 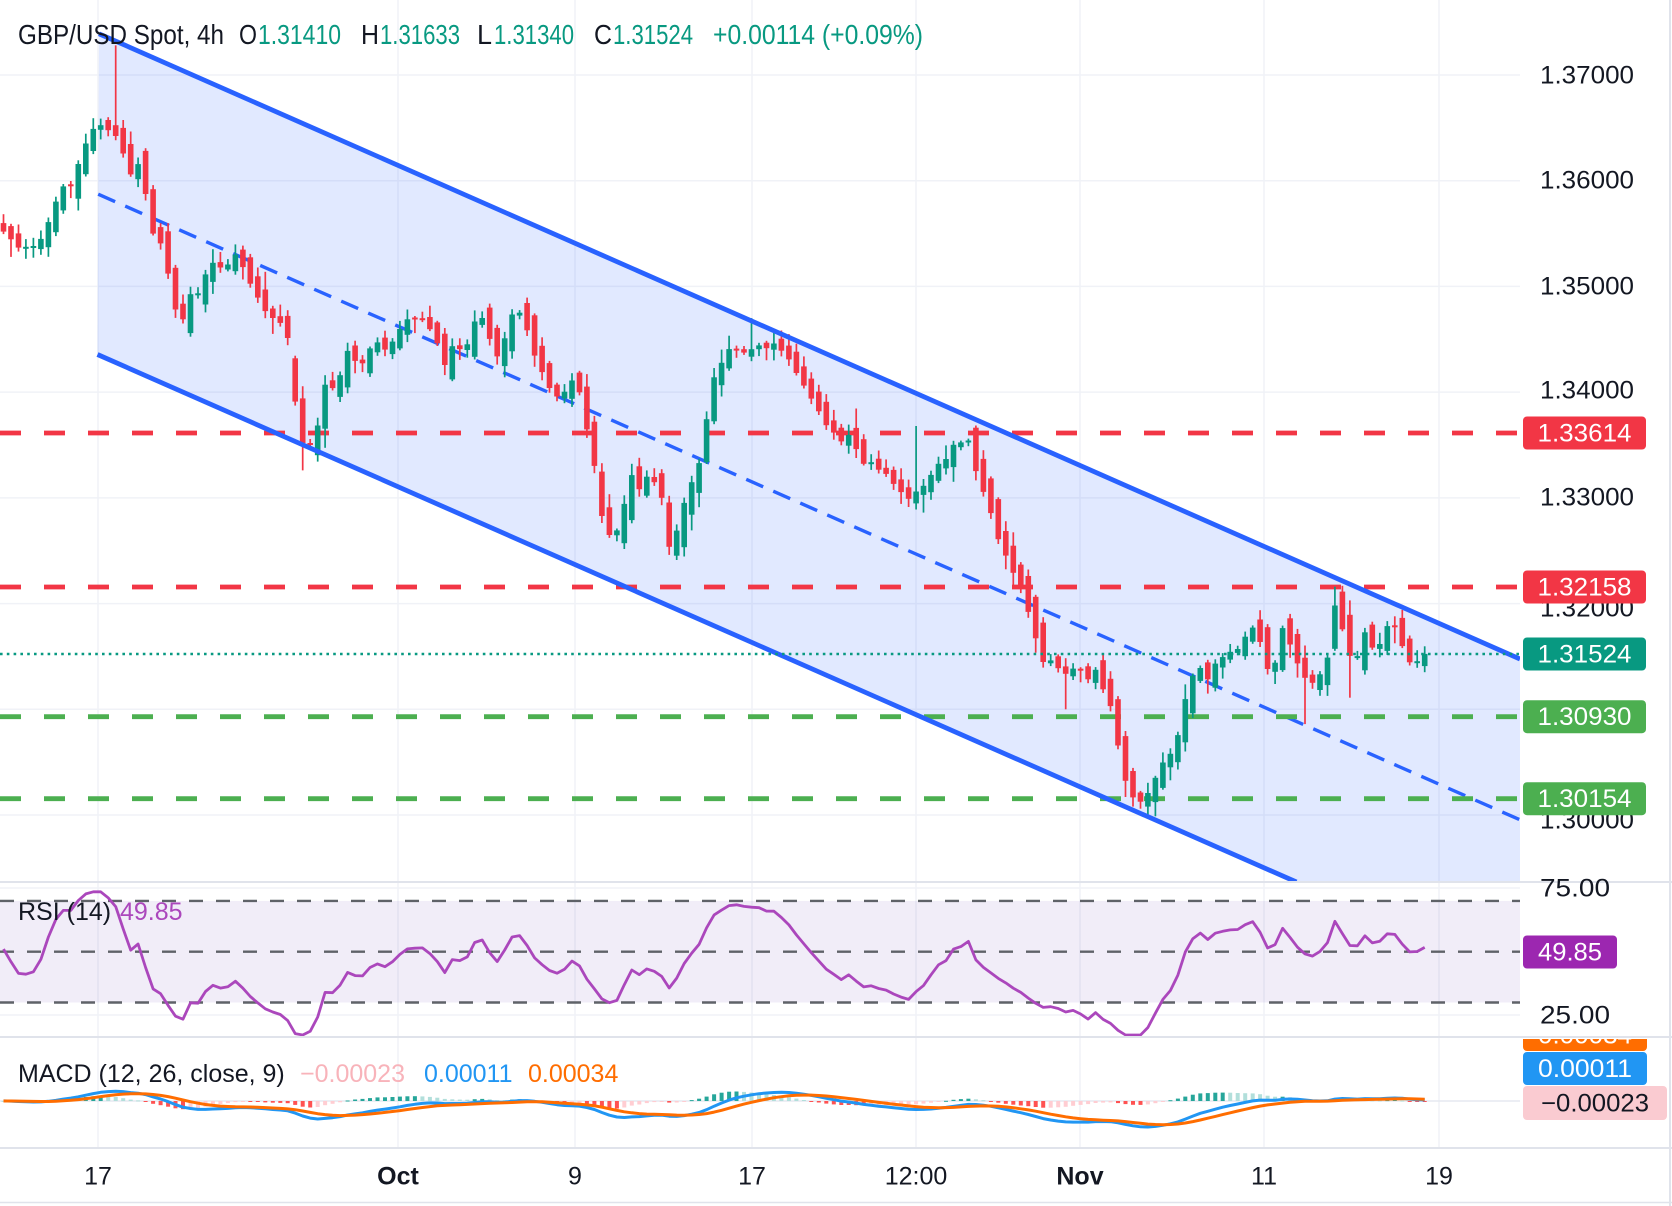 What do you see at coordinates (299, 34) in the screenshot?
I see `svg-text: 1.31410` at bounding box center [299, 34].